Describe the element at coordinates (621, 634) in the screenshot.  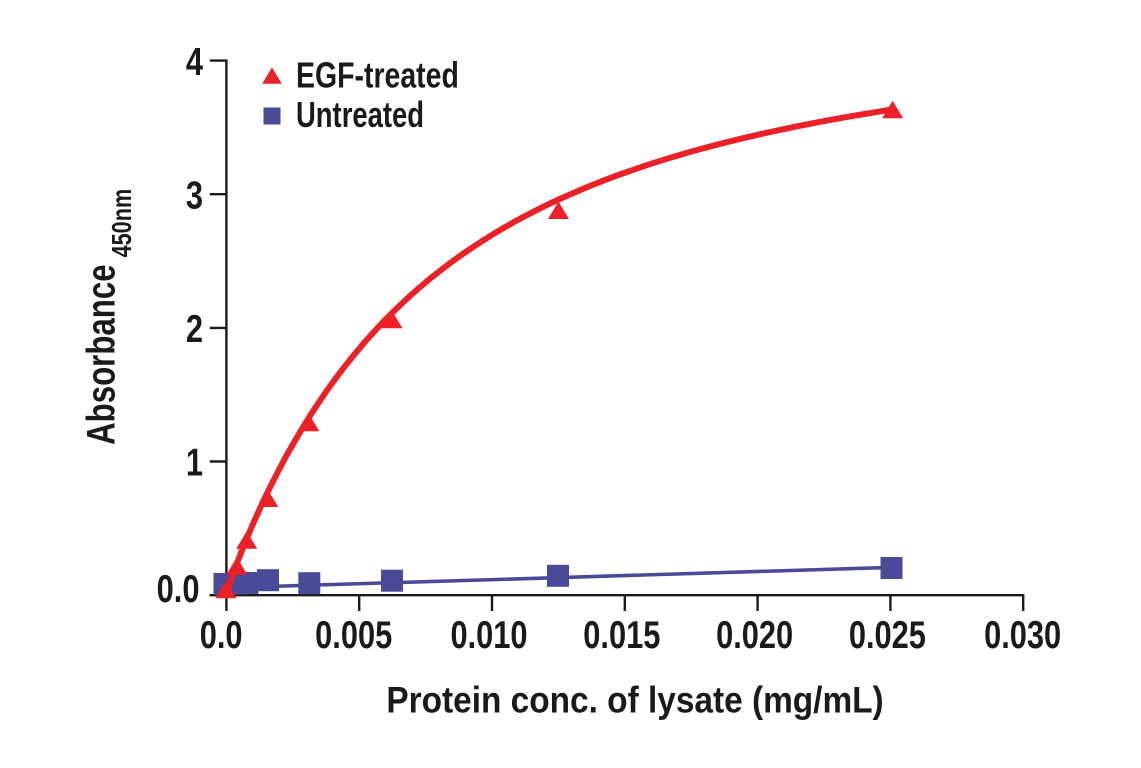
I see `svg-text: 0.015` at that location.